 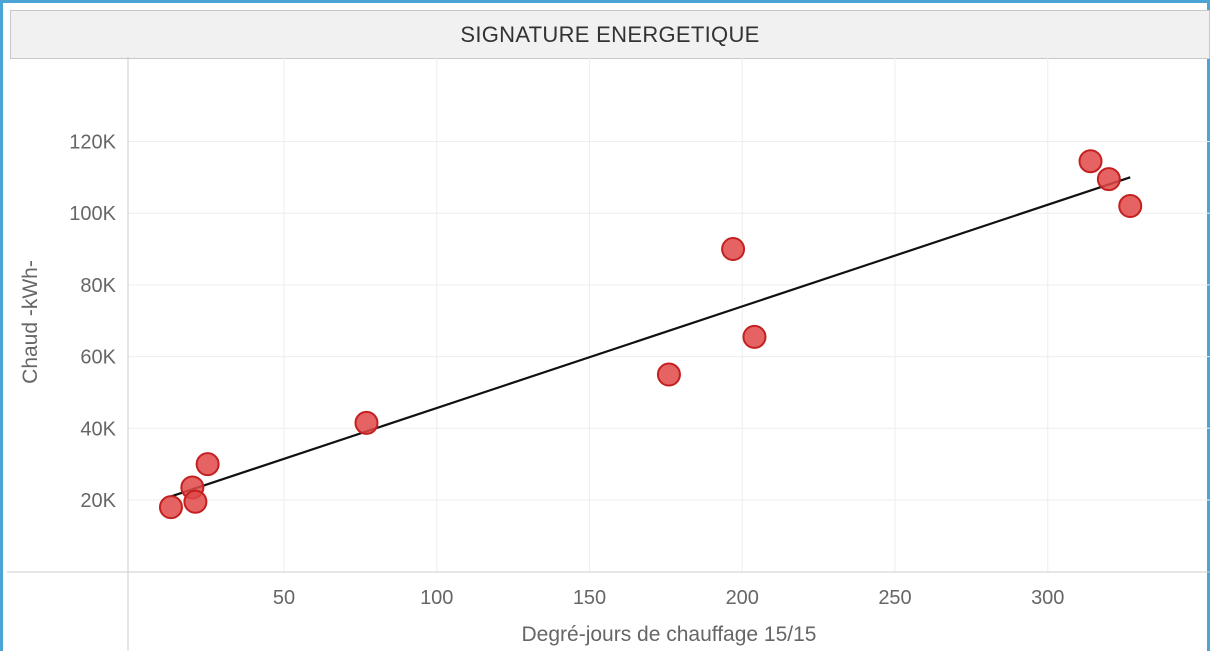 What do you see at coordinates (92, 143) in the screenshot?
I see `y-tick-label: 120K` at bounding box center [92, 143].